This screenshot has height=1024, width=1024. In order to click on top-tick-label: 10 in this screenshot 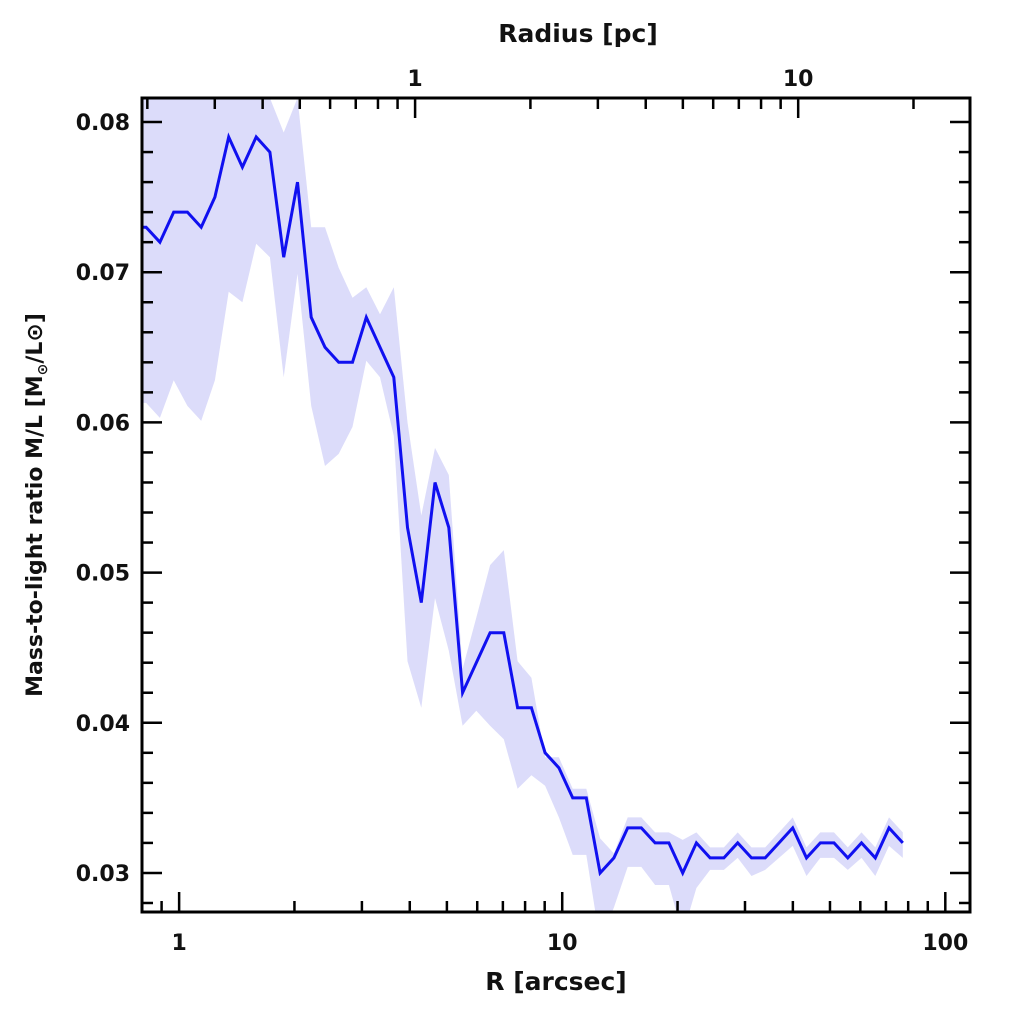, I will do `click(798, 79)`.